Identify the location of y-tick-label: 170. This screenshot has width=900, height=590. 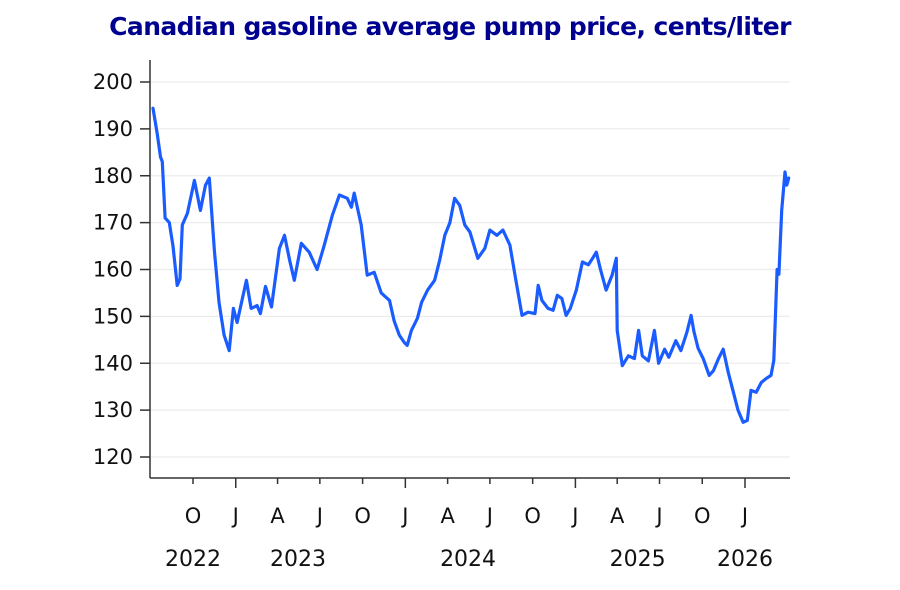
(113, 223).